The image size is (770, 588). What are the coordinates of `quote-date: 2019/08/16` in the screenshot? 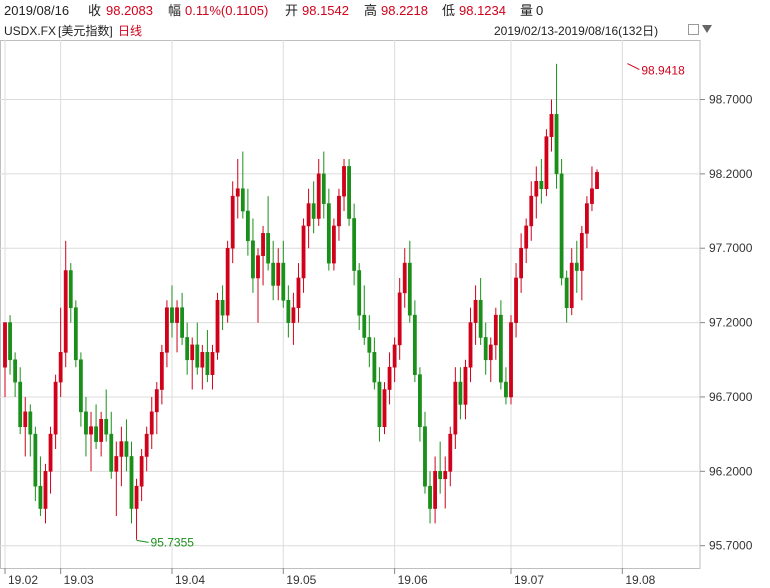 It's located at (37, 10).